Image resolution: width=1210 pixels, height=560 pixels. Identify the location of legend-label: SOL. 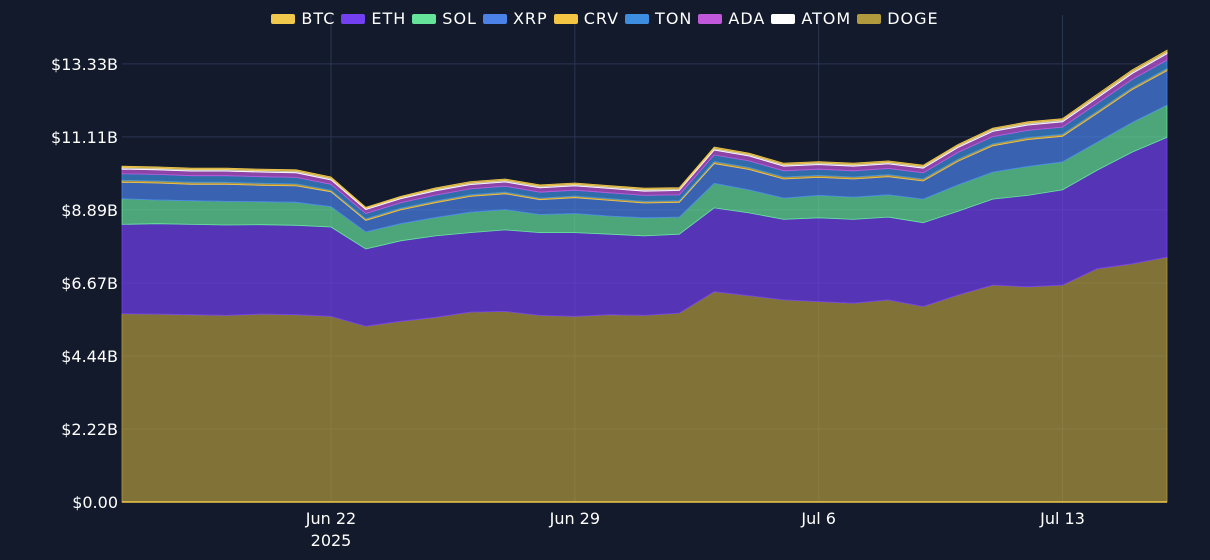
(459, 18).